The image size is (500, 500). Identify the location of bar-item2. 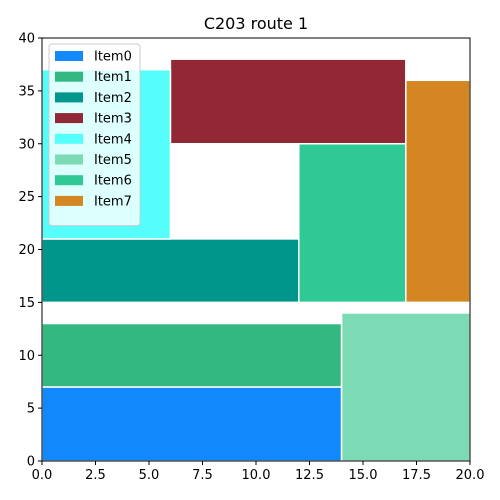
(170, 271).